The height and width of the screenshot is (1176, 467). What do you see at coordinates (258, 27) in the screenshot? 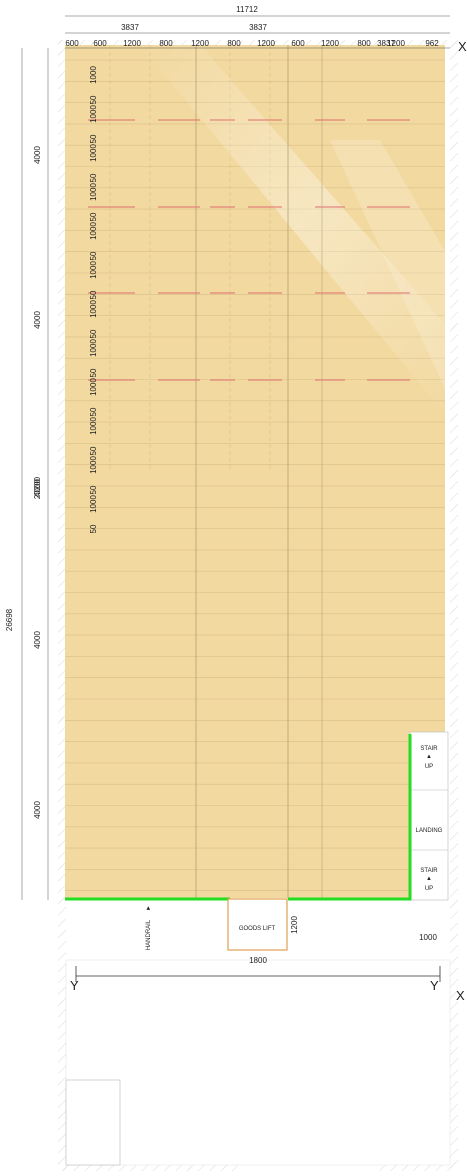
I see `bay-width-mid: 3837` at bounding box center [258, 27].